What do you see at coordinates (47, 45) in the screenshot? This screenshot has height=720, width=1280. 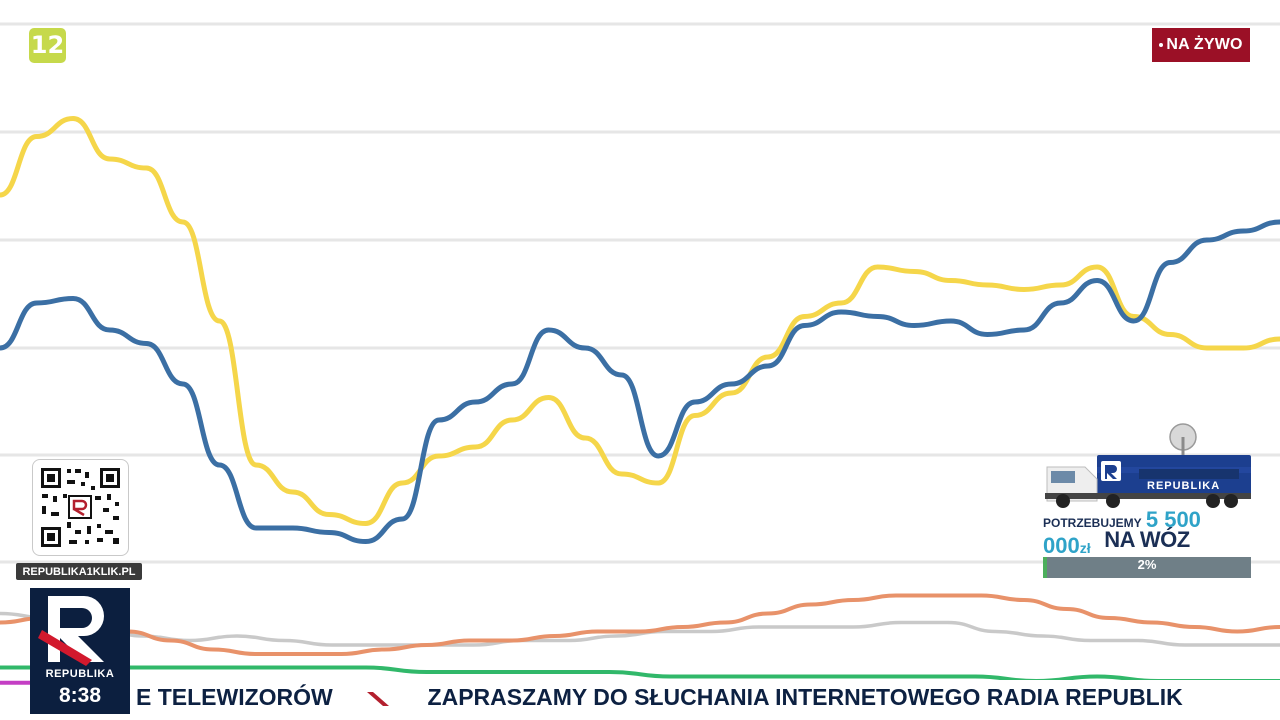 I see `channel-badge: 12` at bounding box center [47, 45].